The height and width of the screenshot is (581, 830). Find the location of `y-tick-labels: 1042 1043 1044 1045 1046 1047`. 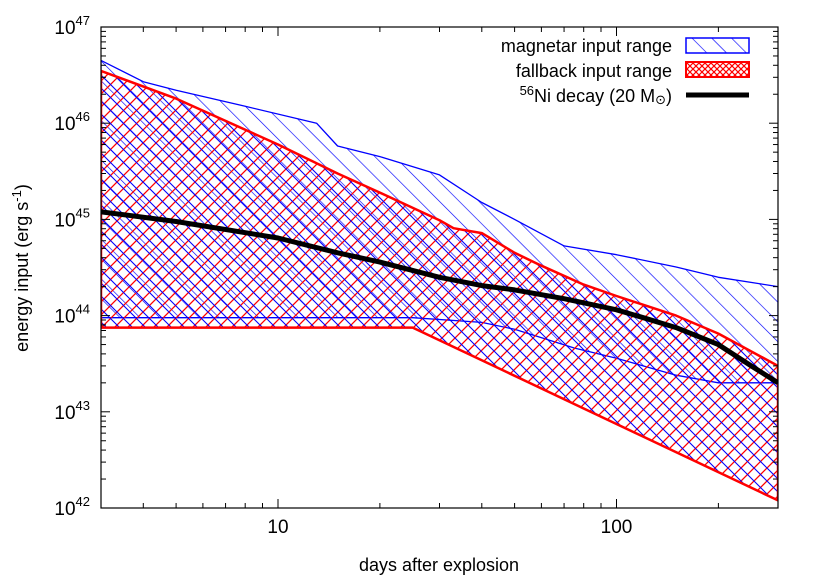

y-tick-labels: 1042 1043 1044 1045 1046 1047 is located at coordinates (72, 266).